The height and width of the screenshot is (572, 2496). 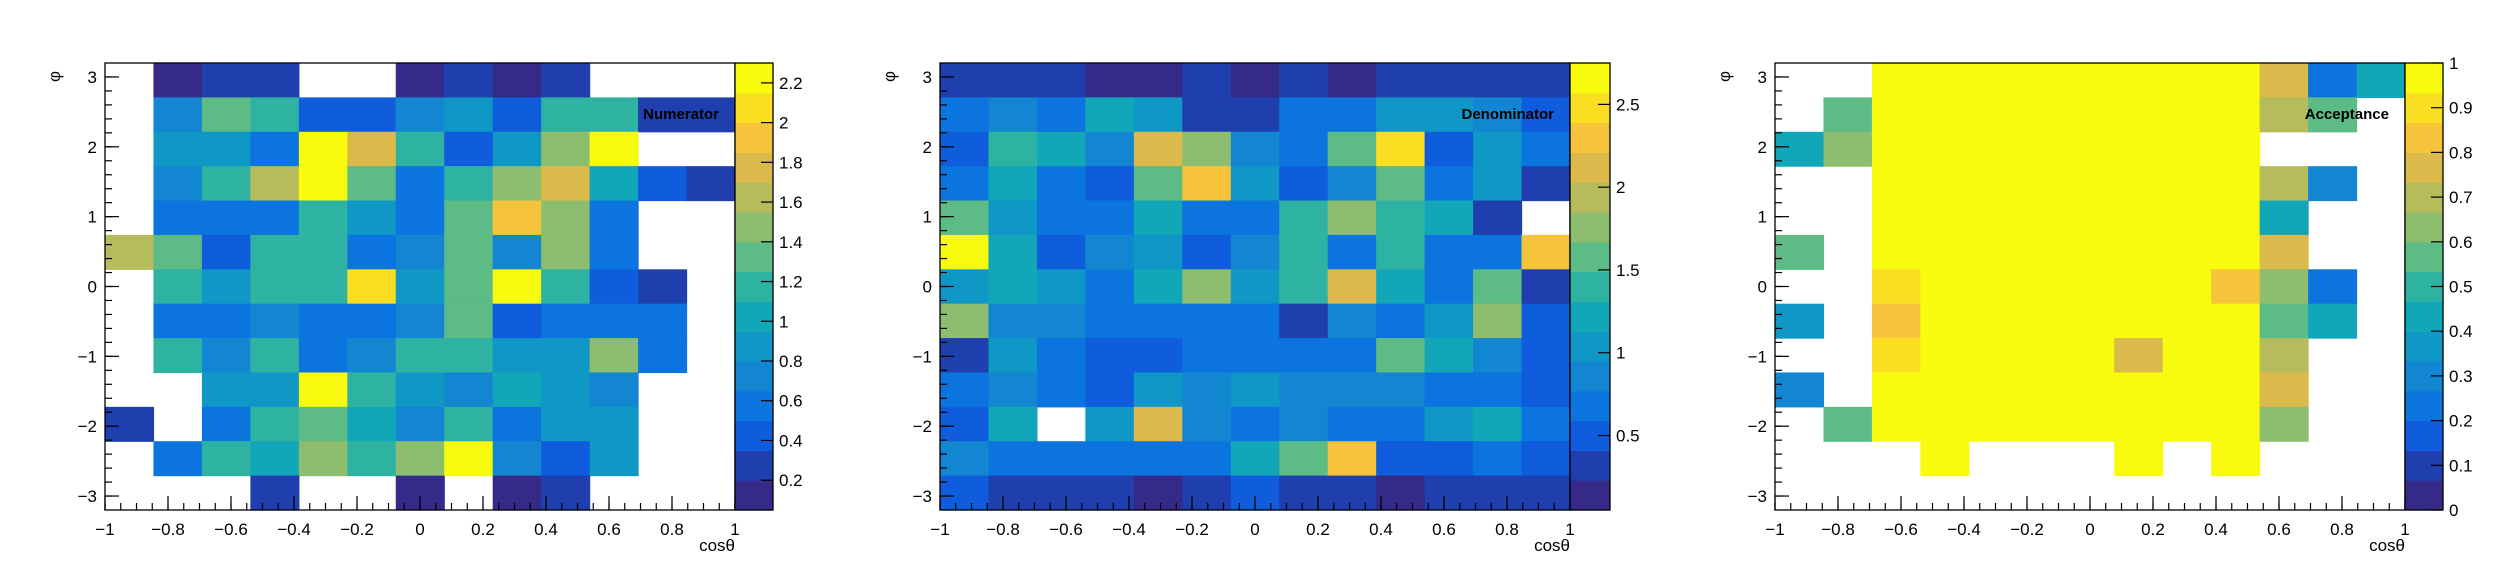 What do you see at coordinates (922, 356) in the screenshot?
I see `y-tick-label: −1` at bounding box center [922, 356].